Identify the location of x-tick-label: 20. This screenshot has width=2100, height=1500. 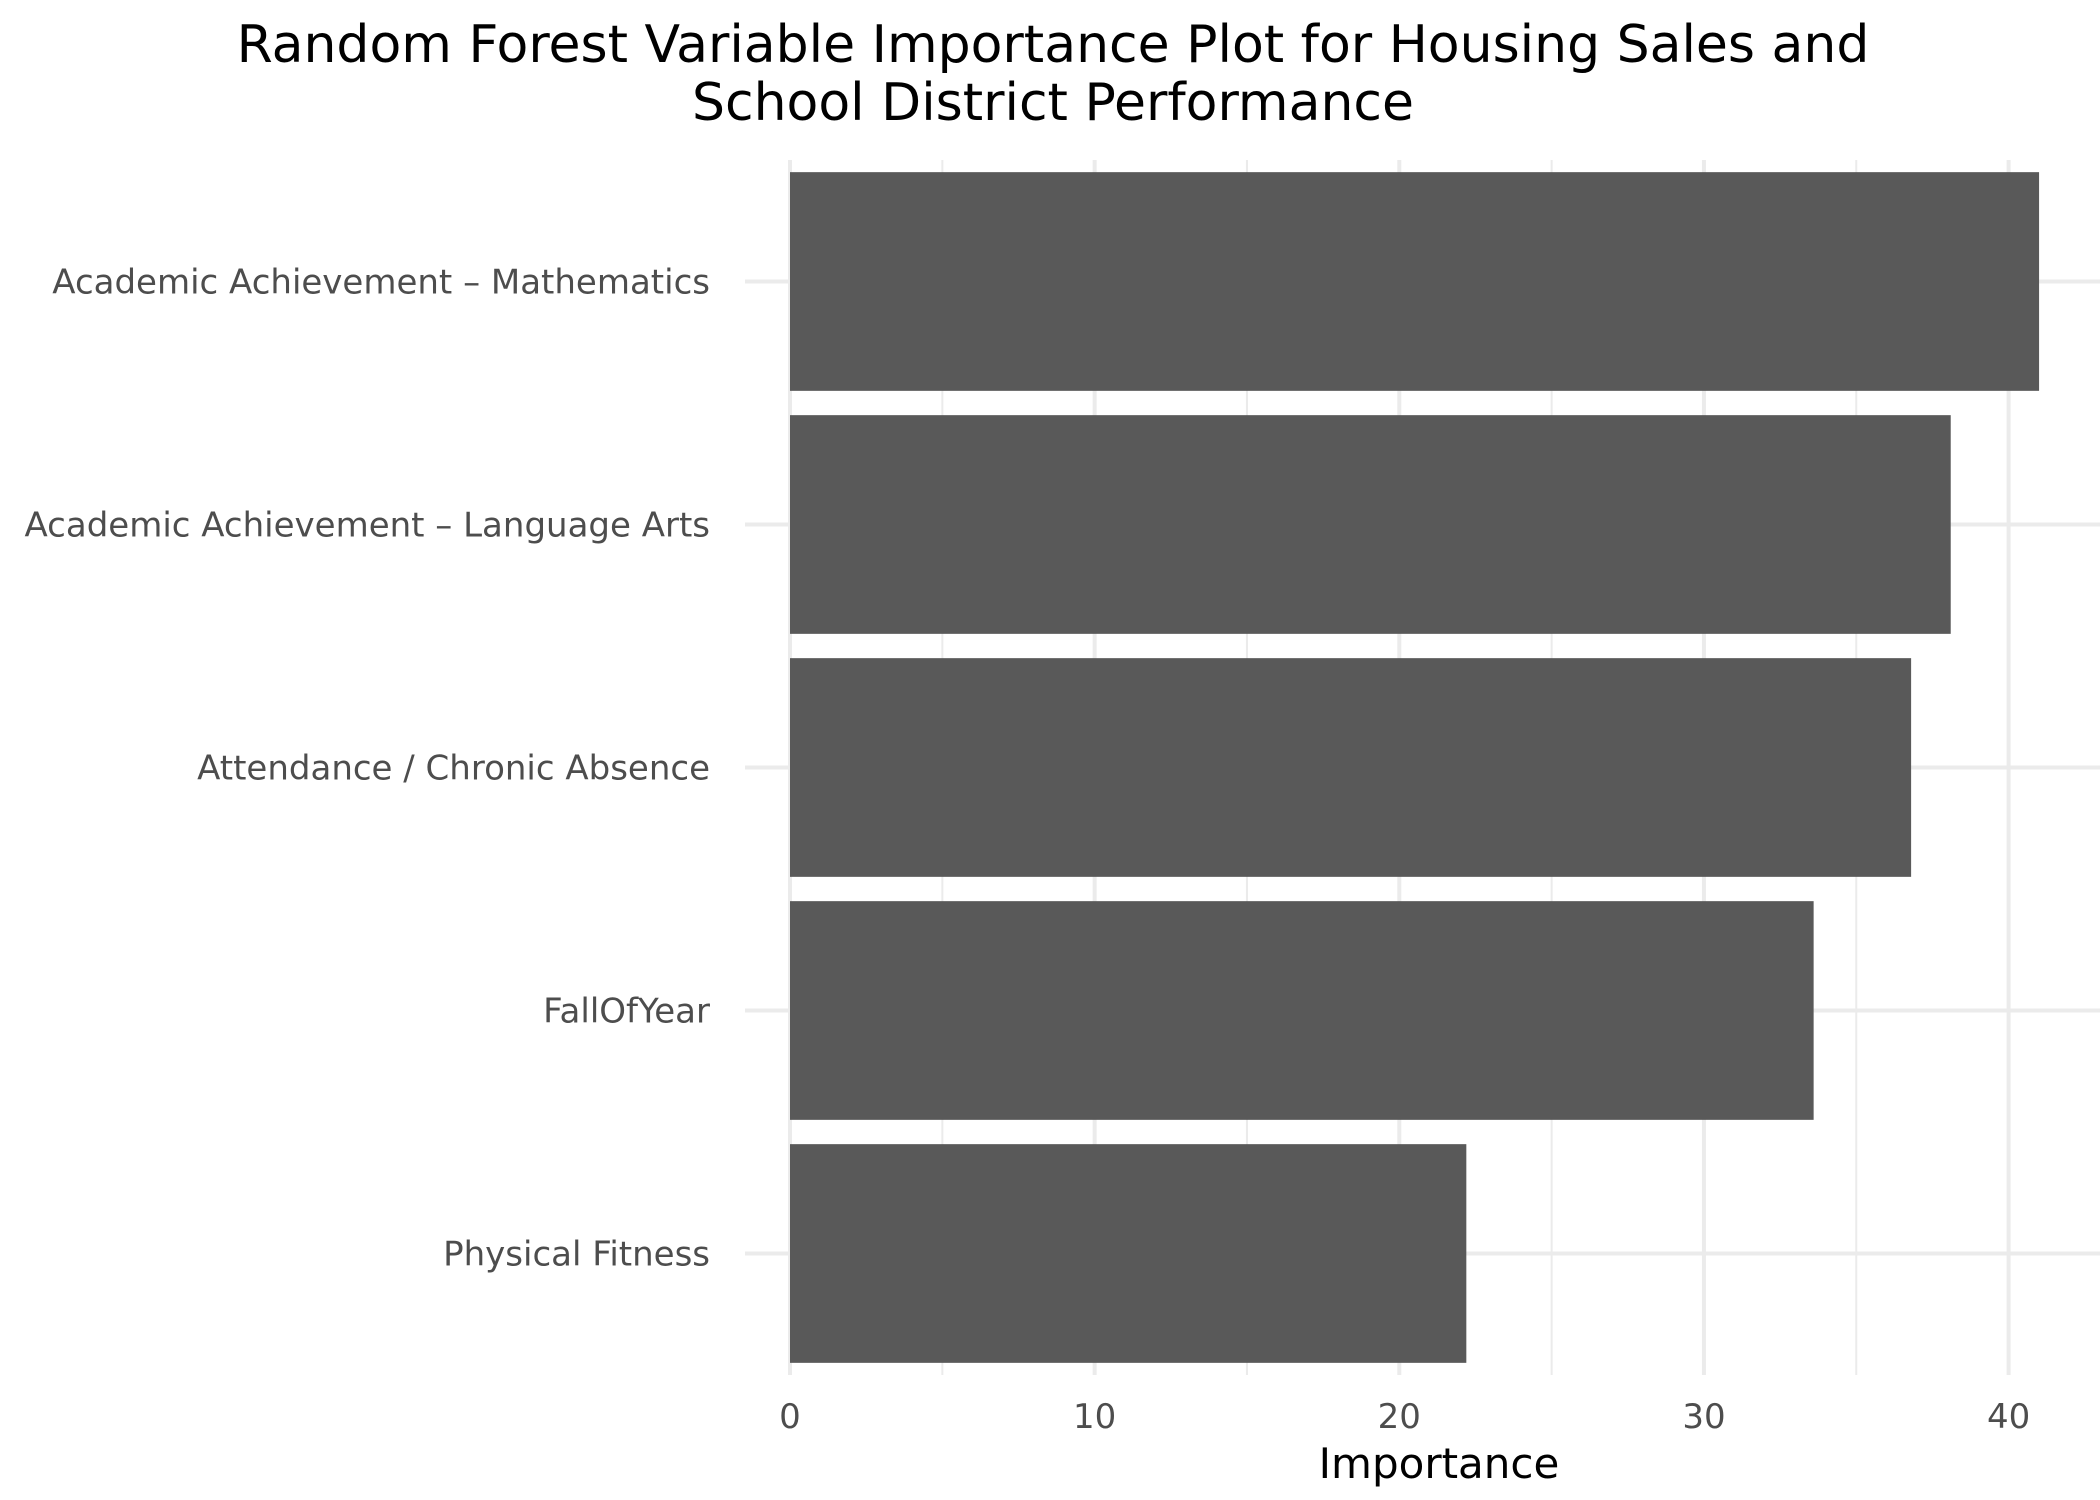
(1399, 1417).